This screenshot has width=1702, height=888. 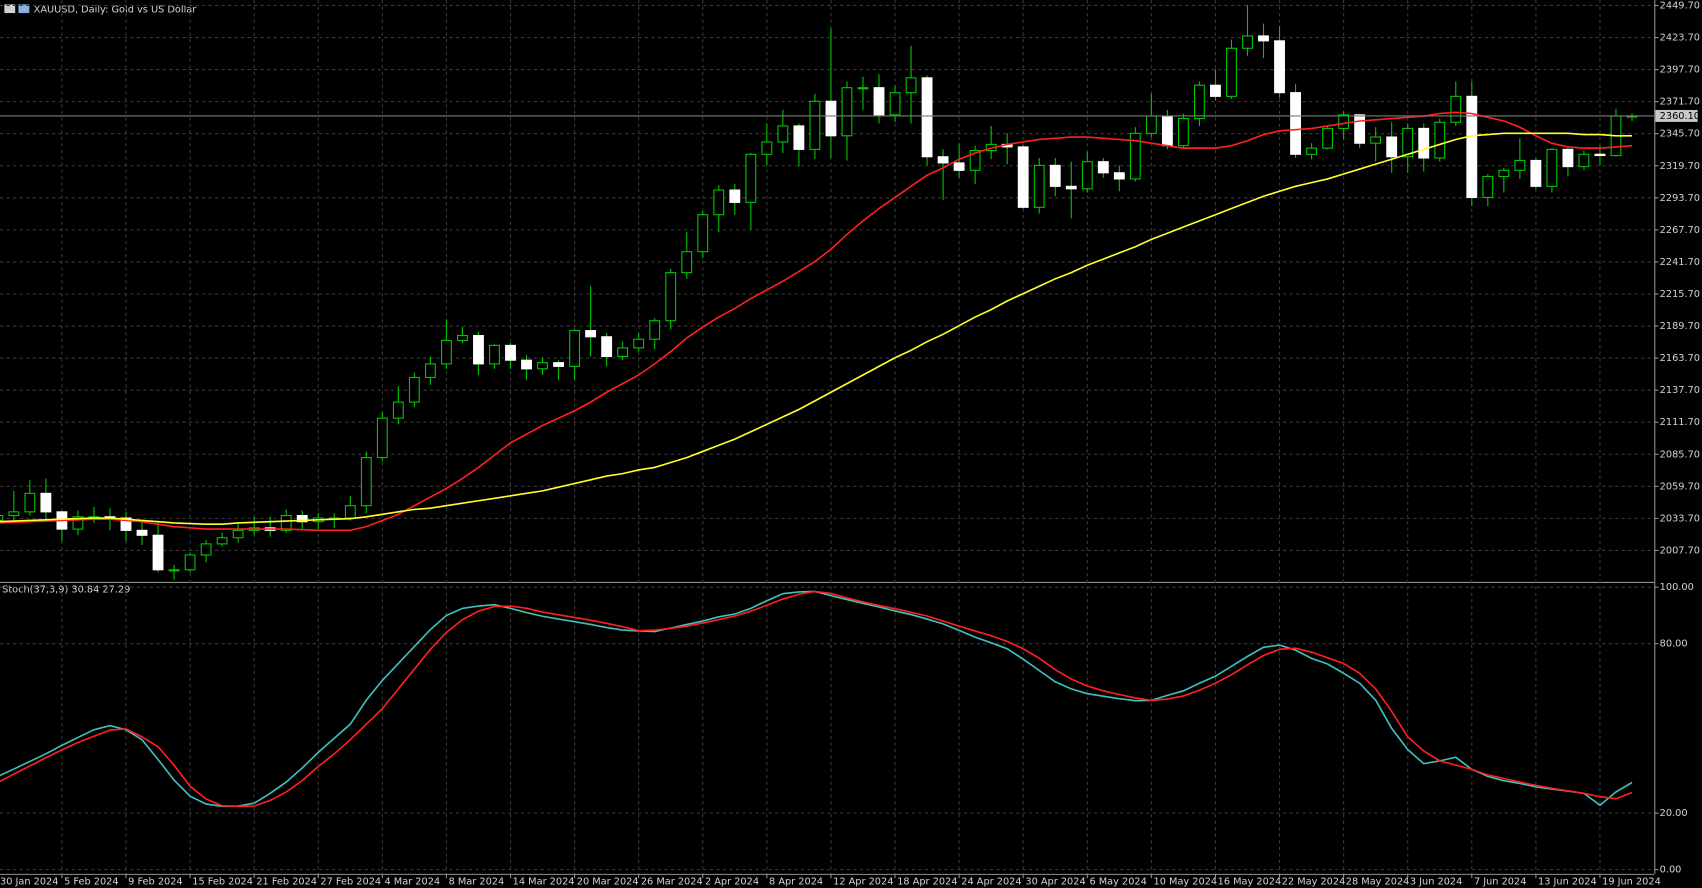 I want to click on y-tick-label: 2085.70, so click(x=1680, y=454).